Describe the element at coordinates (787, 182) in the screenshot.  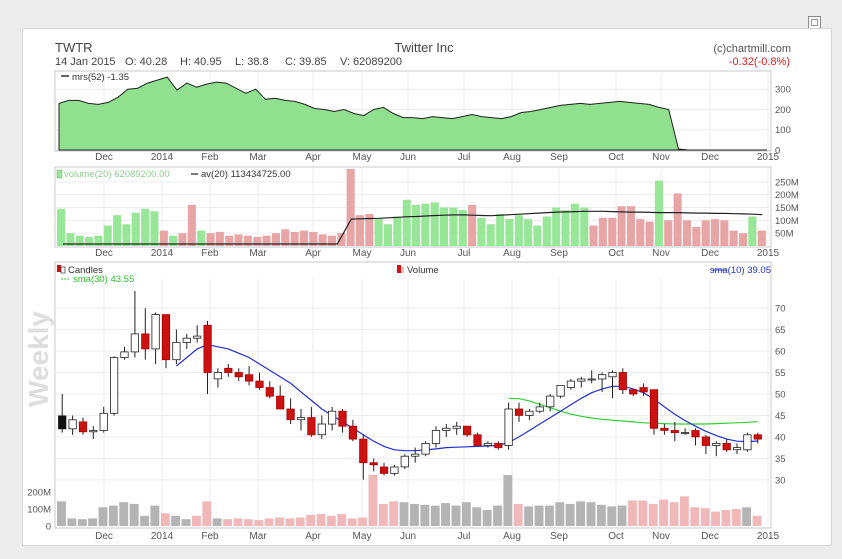
I see `y-tick-label: 250M` at that location.